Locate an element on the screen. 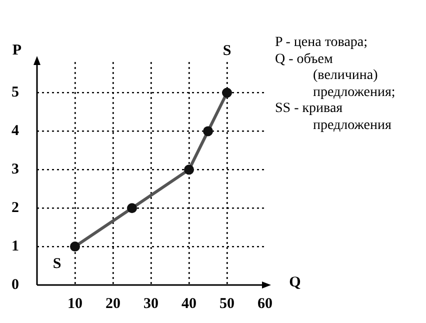 Image resolution: width=426 pixels, height=323 pixels. x-tick-label: 60 is located at coordinates (265, 304).